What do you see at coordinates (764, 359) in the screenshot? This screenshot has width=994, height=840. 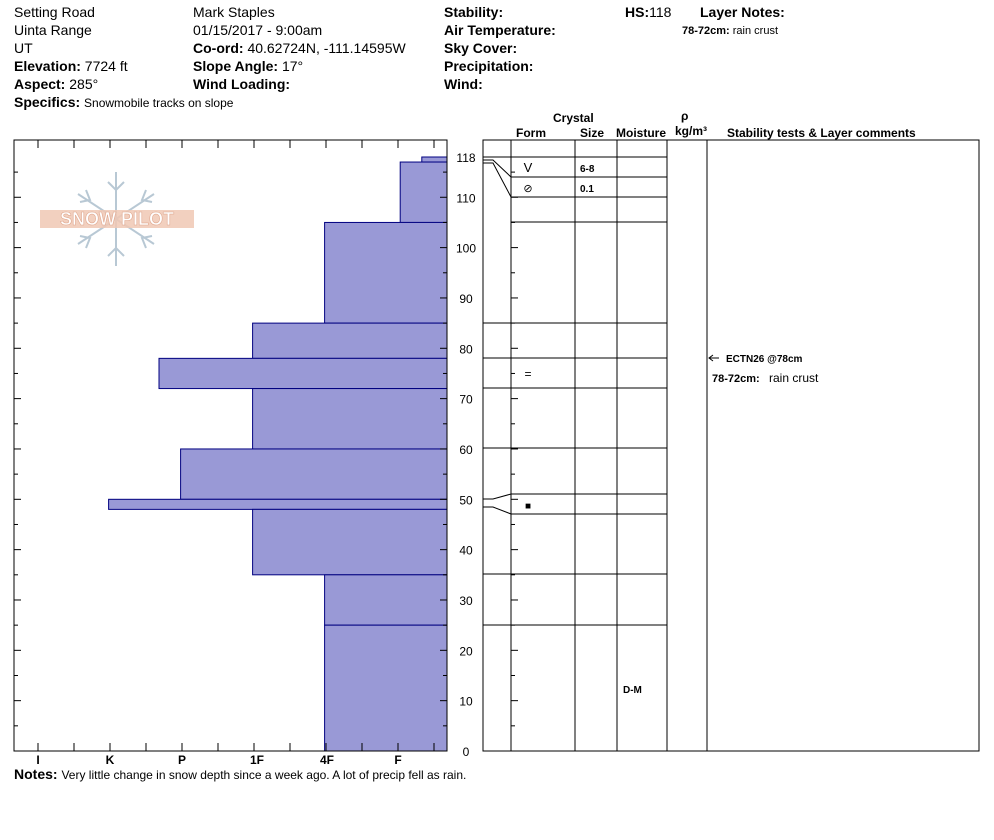 I see `stability-test-result: ECTN26 @78cm` at bounding box center [764, 359].